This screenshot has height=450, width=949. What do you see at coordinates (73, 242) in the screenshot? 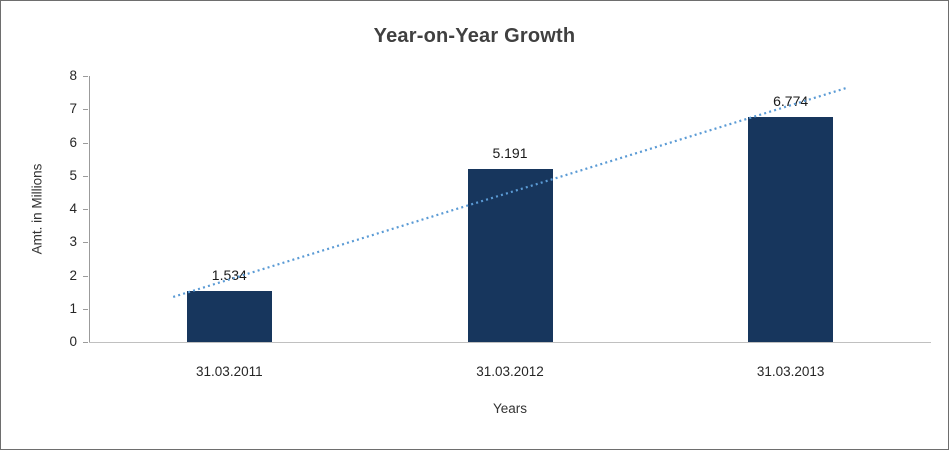
I see `y-tick-label: 3` at bounding box center [73, 242].